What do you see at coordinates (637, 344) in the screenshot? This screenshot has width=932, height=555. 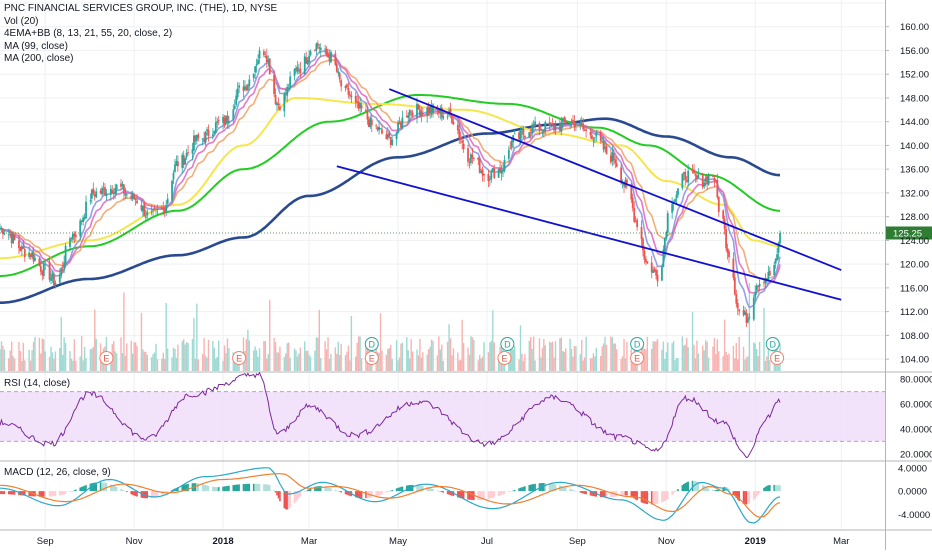 I see `dividend-marker` at bounding box center [637, 344].